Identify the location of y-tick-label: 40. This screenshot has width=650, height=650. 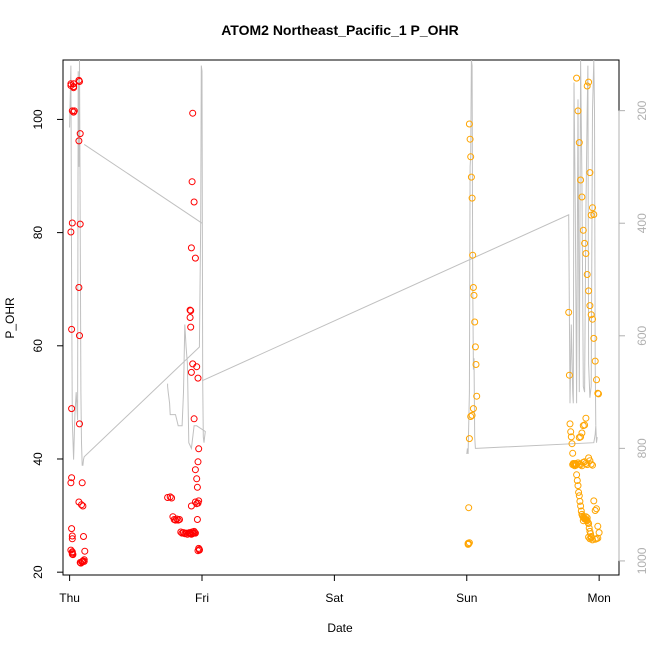
(38, 459).